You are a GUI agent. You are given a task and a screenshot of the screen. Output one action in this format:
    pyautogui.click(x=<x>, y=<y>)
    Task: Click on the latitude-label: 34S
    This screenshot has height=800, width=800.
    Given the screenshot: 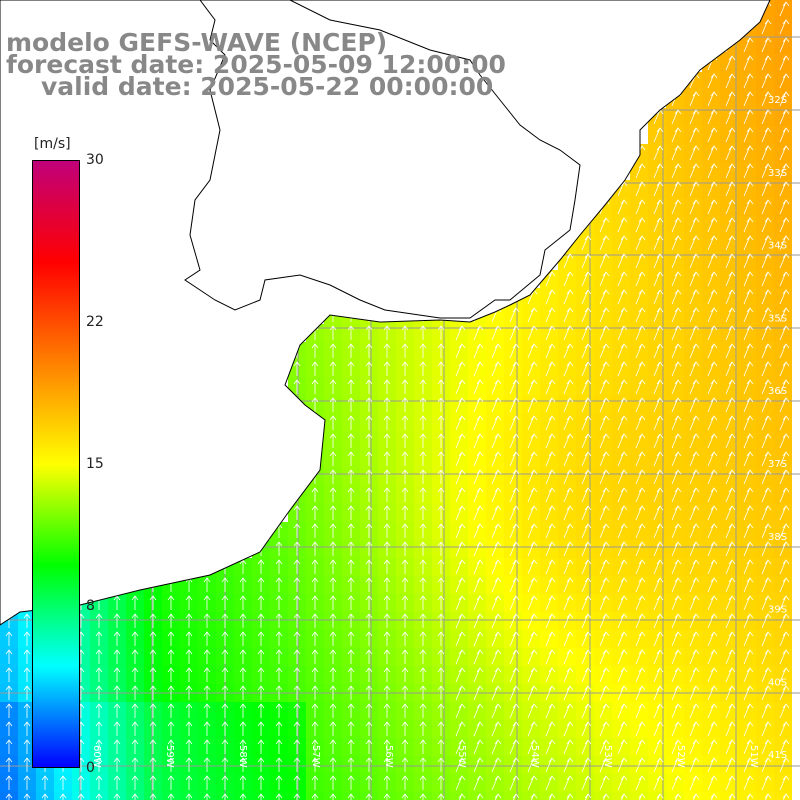 What is the action you would take?
    pyautogui.click(x=777, y=246)
    